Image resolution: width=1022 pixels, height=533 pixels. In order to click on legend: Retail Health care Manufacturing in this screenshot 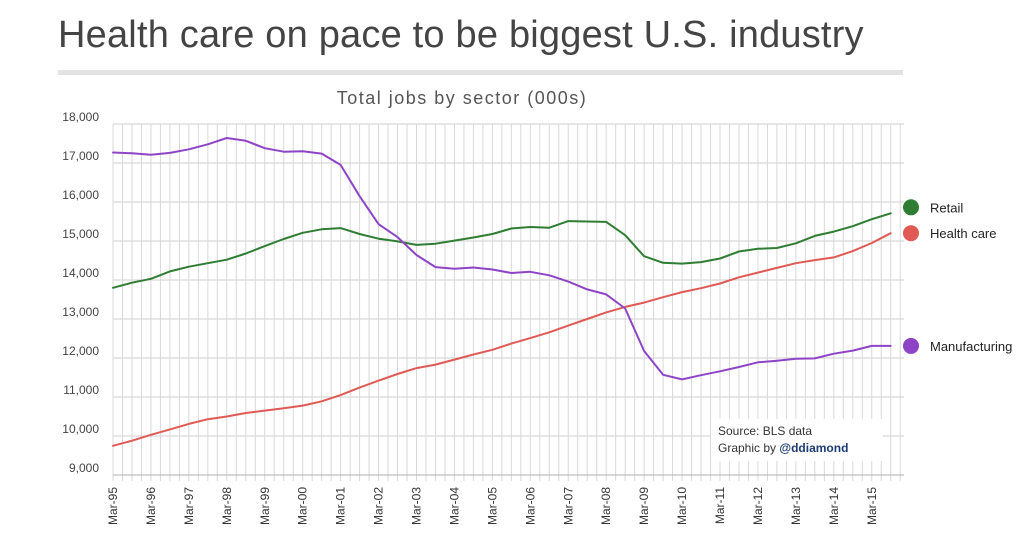, I will do `click(957, 276)`.